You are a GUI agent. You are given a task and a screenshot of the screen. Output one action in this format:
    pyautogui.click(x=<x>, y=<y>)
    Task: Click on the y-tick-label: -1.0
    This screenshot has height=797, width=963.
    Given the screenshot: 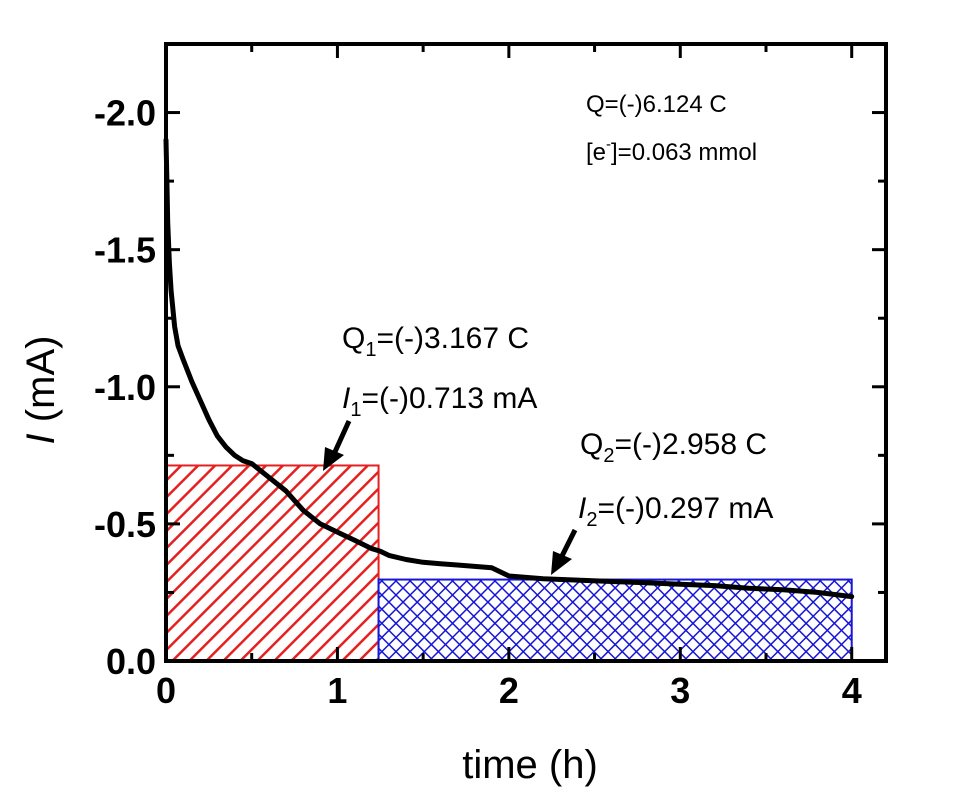 What is the action you would take?
    pyautogui.click(x=125, y=387)
    